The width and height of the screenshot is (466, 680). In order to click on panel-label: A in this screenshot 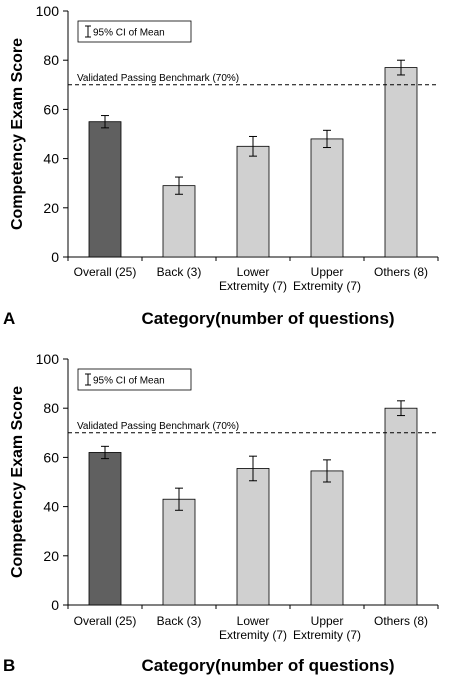, I will do `click(9, 318)`.